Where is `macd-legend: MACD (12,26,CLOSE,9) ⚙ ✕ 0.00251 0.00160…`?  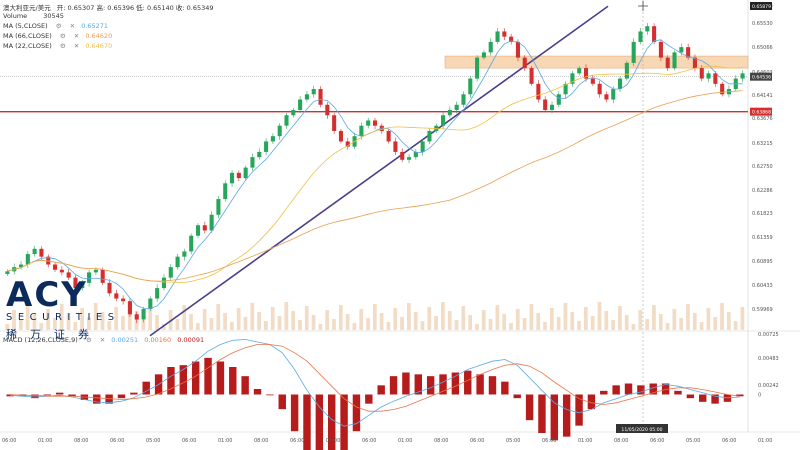
macd-legend: MACD (12,26,CLOSE,9) ⚙ ✕ 0.00251 0.00160… is located at coordinates (103, 340).